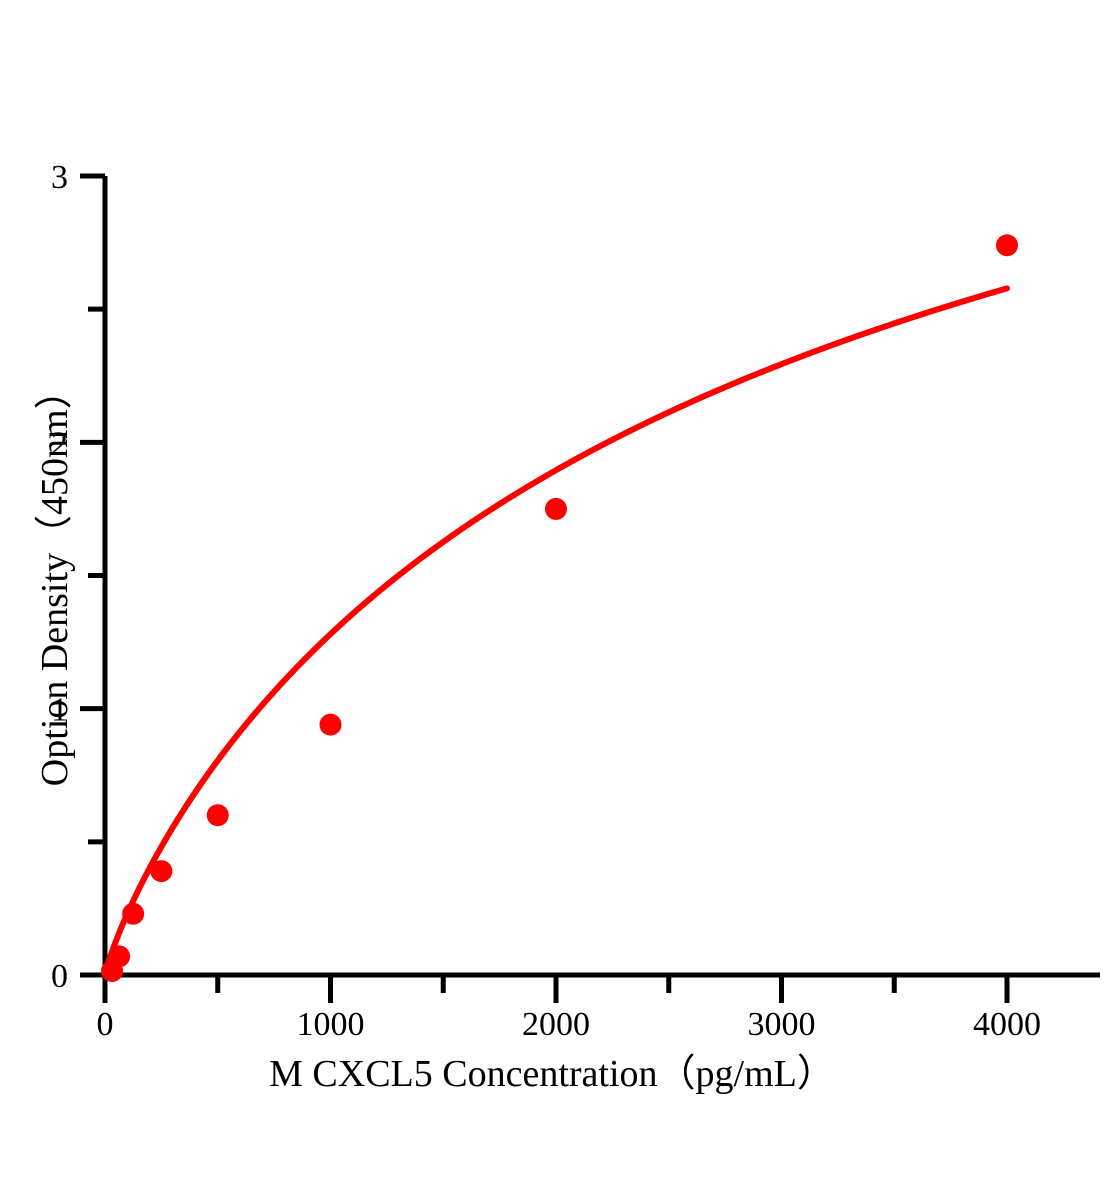  I want to click on y-tick-label: 3, so click(59, 177).